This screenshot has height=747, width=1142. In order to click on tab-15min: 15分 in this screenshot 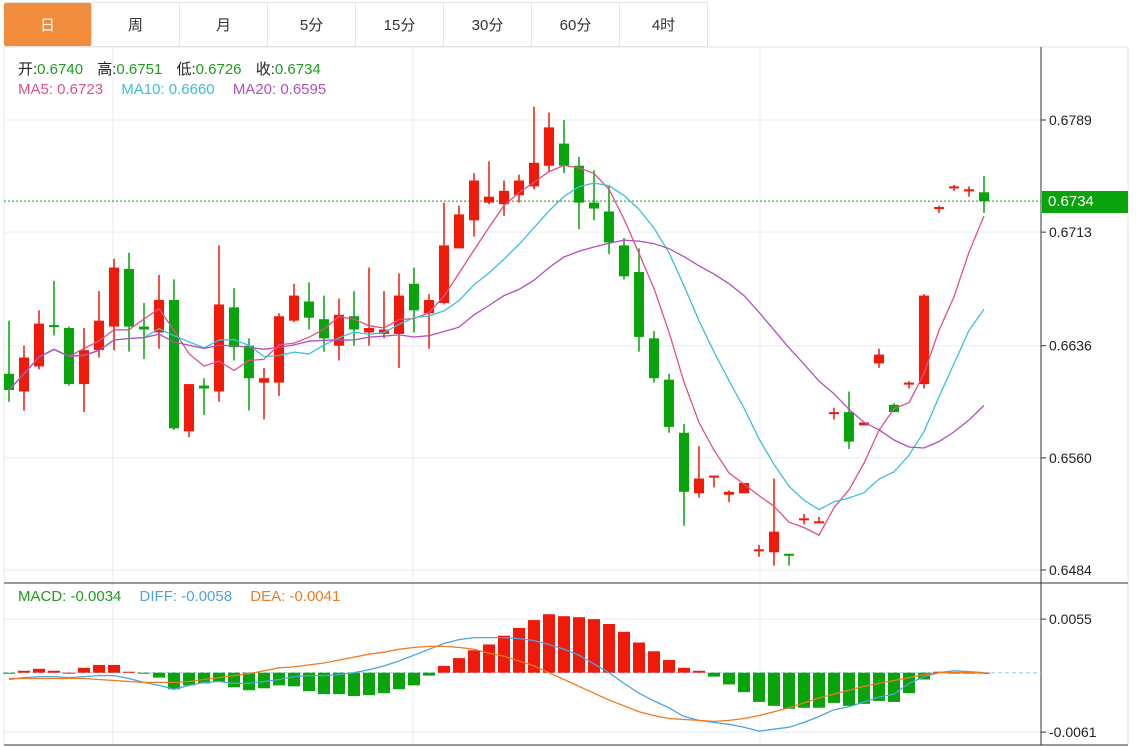, I will do `click(400, 24)`.